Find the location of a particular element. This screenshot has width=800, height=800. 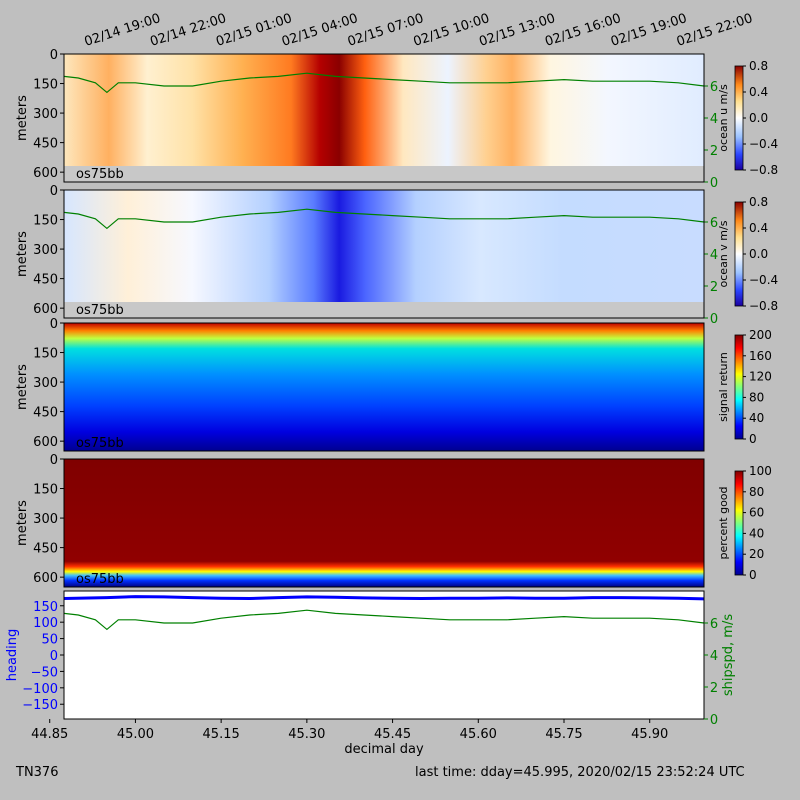

y-tick-label: −50 is located at coordinates (44, 672).